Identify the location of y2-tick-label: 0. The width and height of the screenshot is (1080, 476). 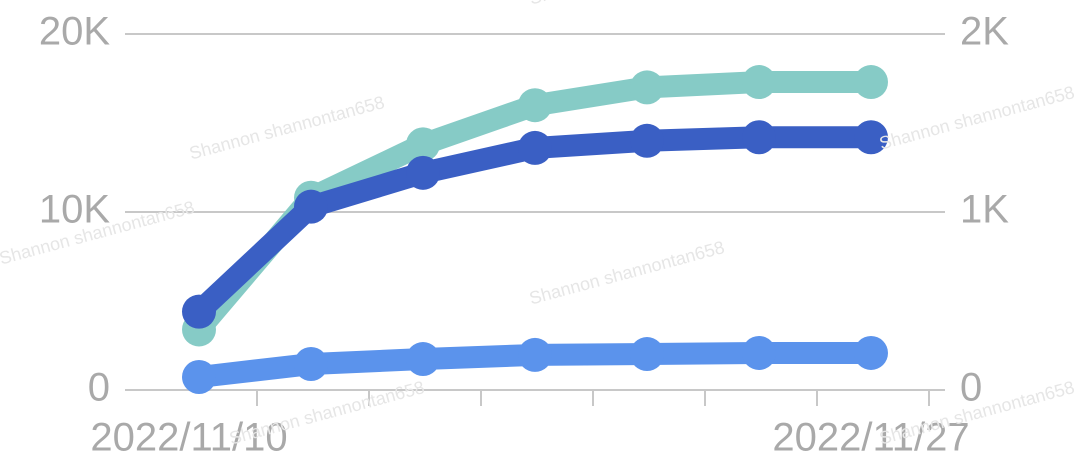
(971, 388).